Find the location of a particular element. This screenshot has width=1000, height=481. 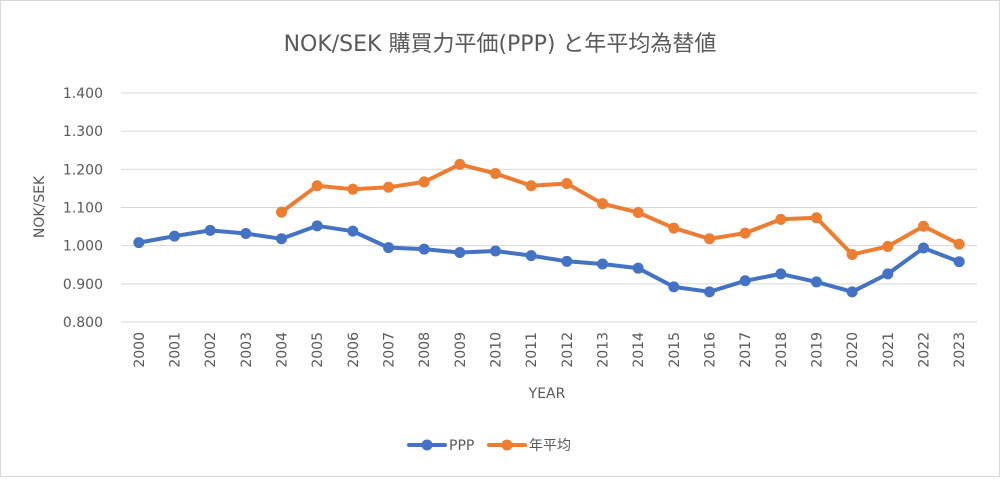

x-tick-label: 2002 is located at coordinates (211, 350).